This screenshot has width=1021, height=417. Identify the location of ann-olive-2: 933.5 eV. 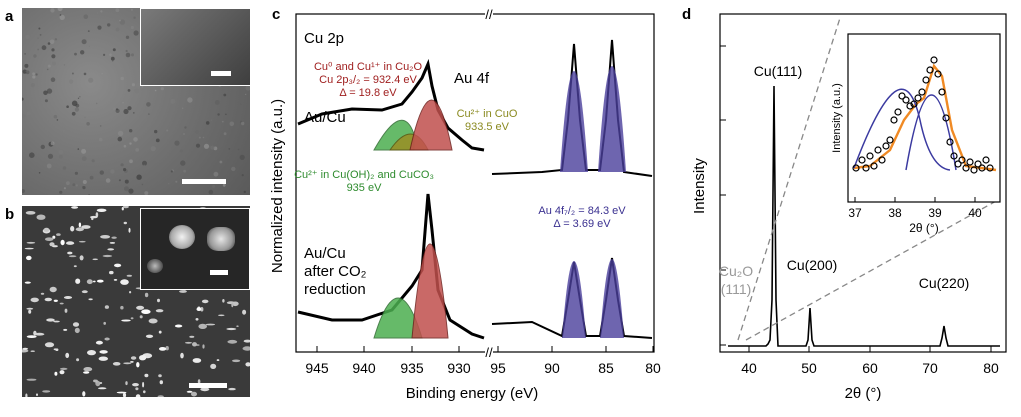
(487, 127).